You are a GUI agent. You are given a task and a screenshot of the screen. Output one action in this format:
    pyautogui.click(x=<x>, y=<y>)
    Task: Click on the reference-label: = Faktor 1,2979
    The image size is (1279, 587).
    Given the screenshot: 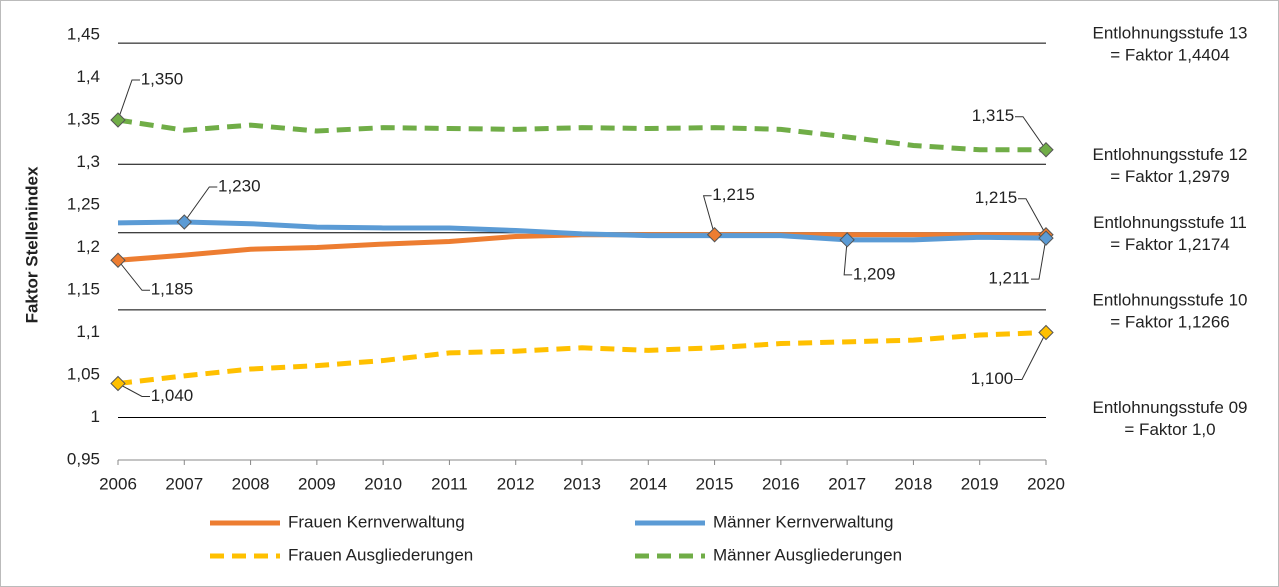 What is the action you would take?
    pyautogui.click(x=1170, y=176)
    